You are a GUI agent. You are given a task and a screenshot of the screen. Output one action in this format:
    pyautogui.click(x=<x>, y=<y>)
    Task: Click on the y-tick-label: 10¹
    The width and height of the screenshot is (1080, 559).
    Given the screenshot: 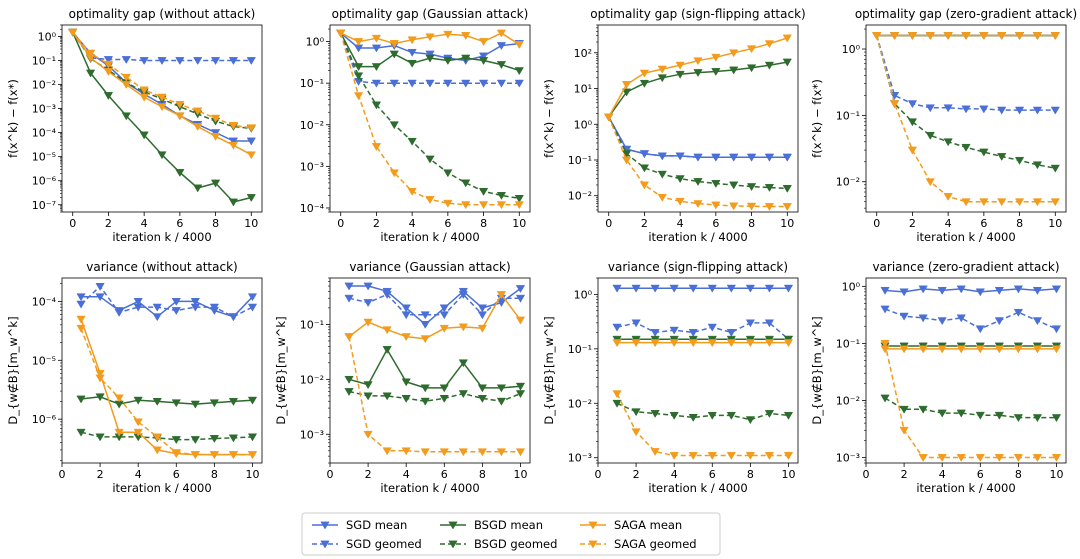 What is the action you would take?
    pyautogui.click(x=583, y=89)
    